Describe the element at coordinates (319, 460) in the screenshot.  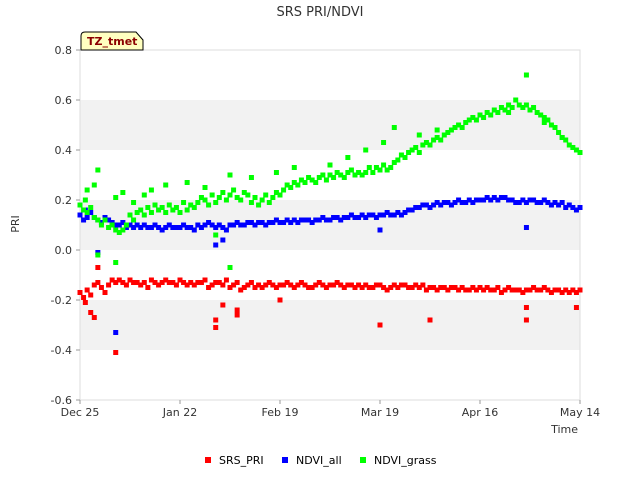
I see `legend-label: NDVI_all` at that location.